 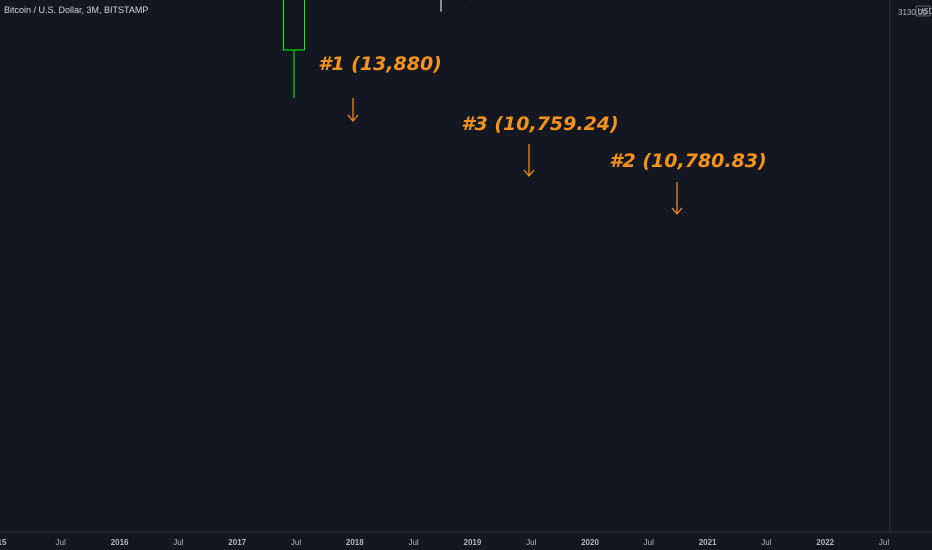 I want to click on x-tick-label: 15, so click(x=3, y=542).